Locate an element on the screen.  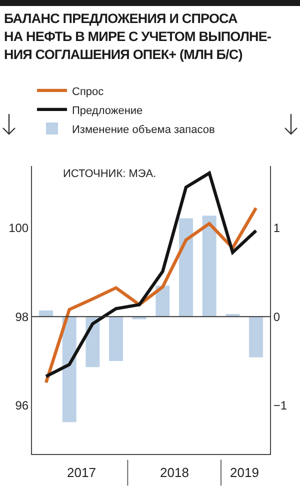
y2-tick-label: 1 is located at coordinates (276, 228).